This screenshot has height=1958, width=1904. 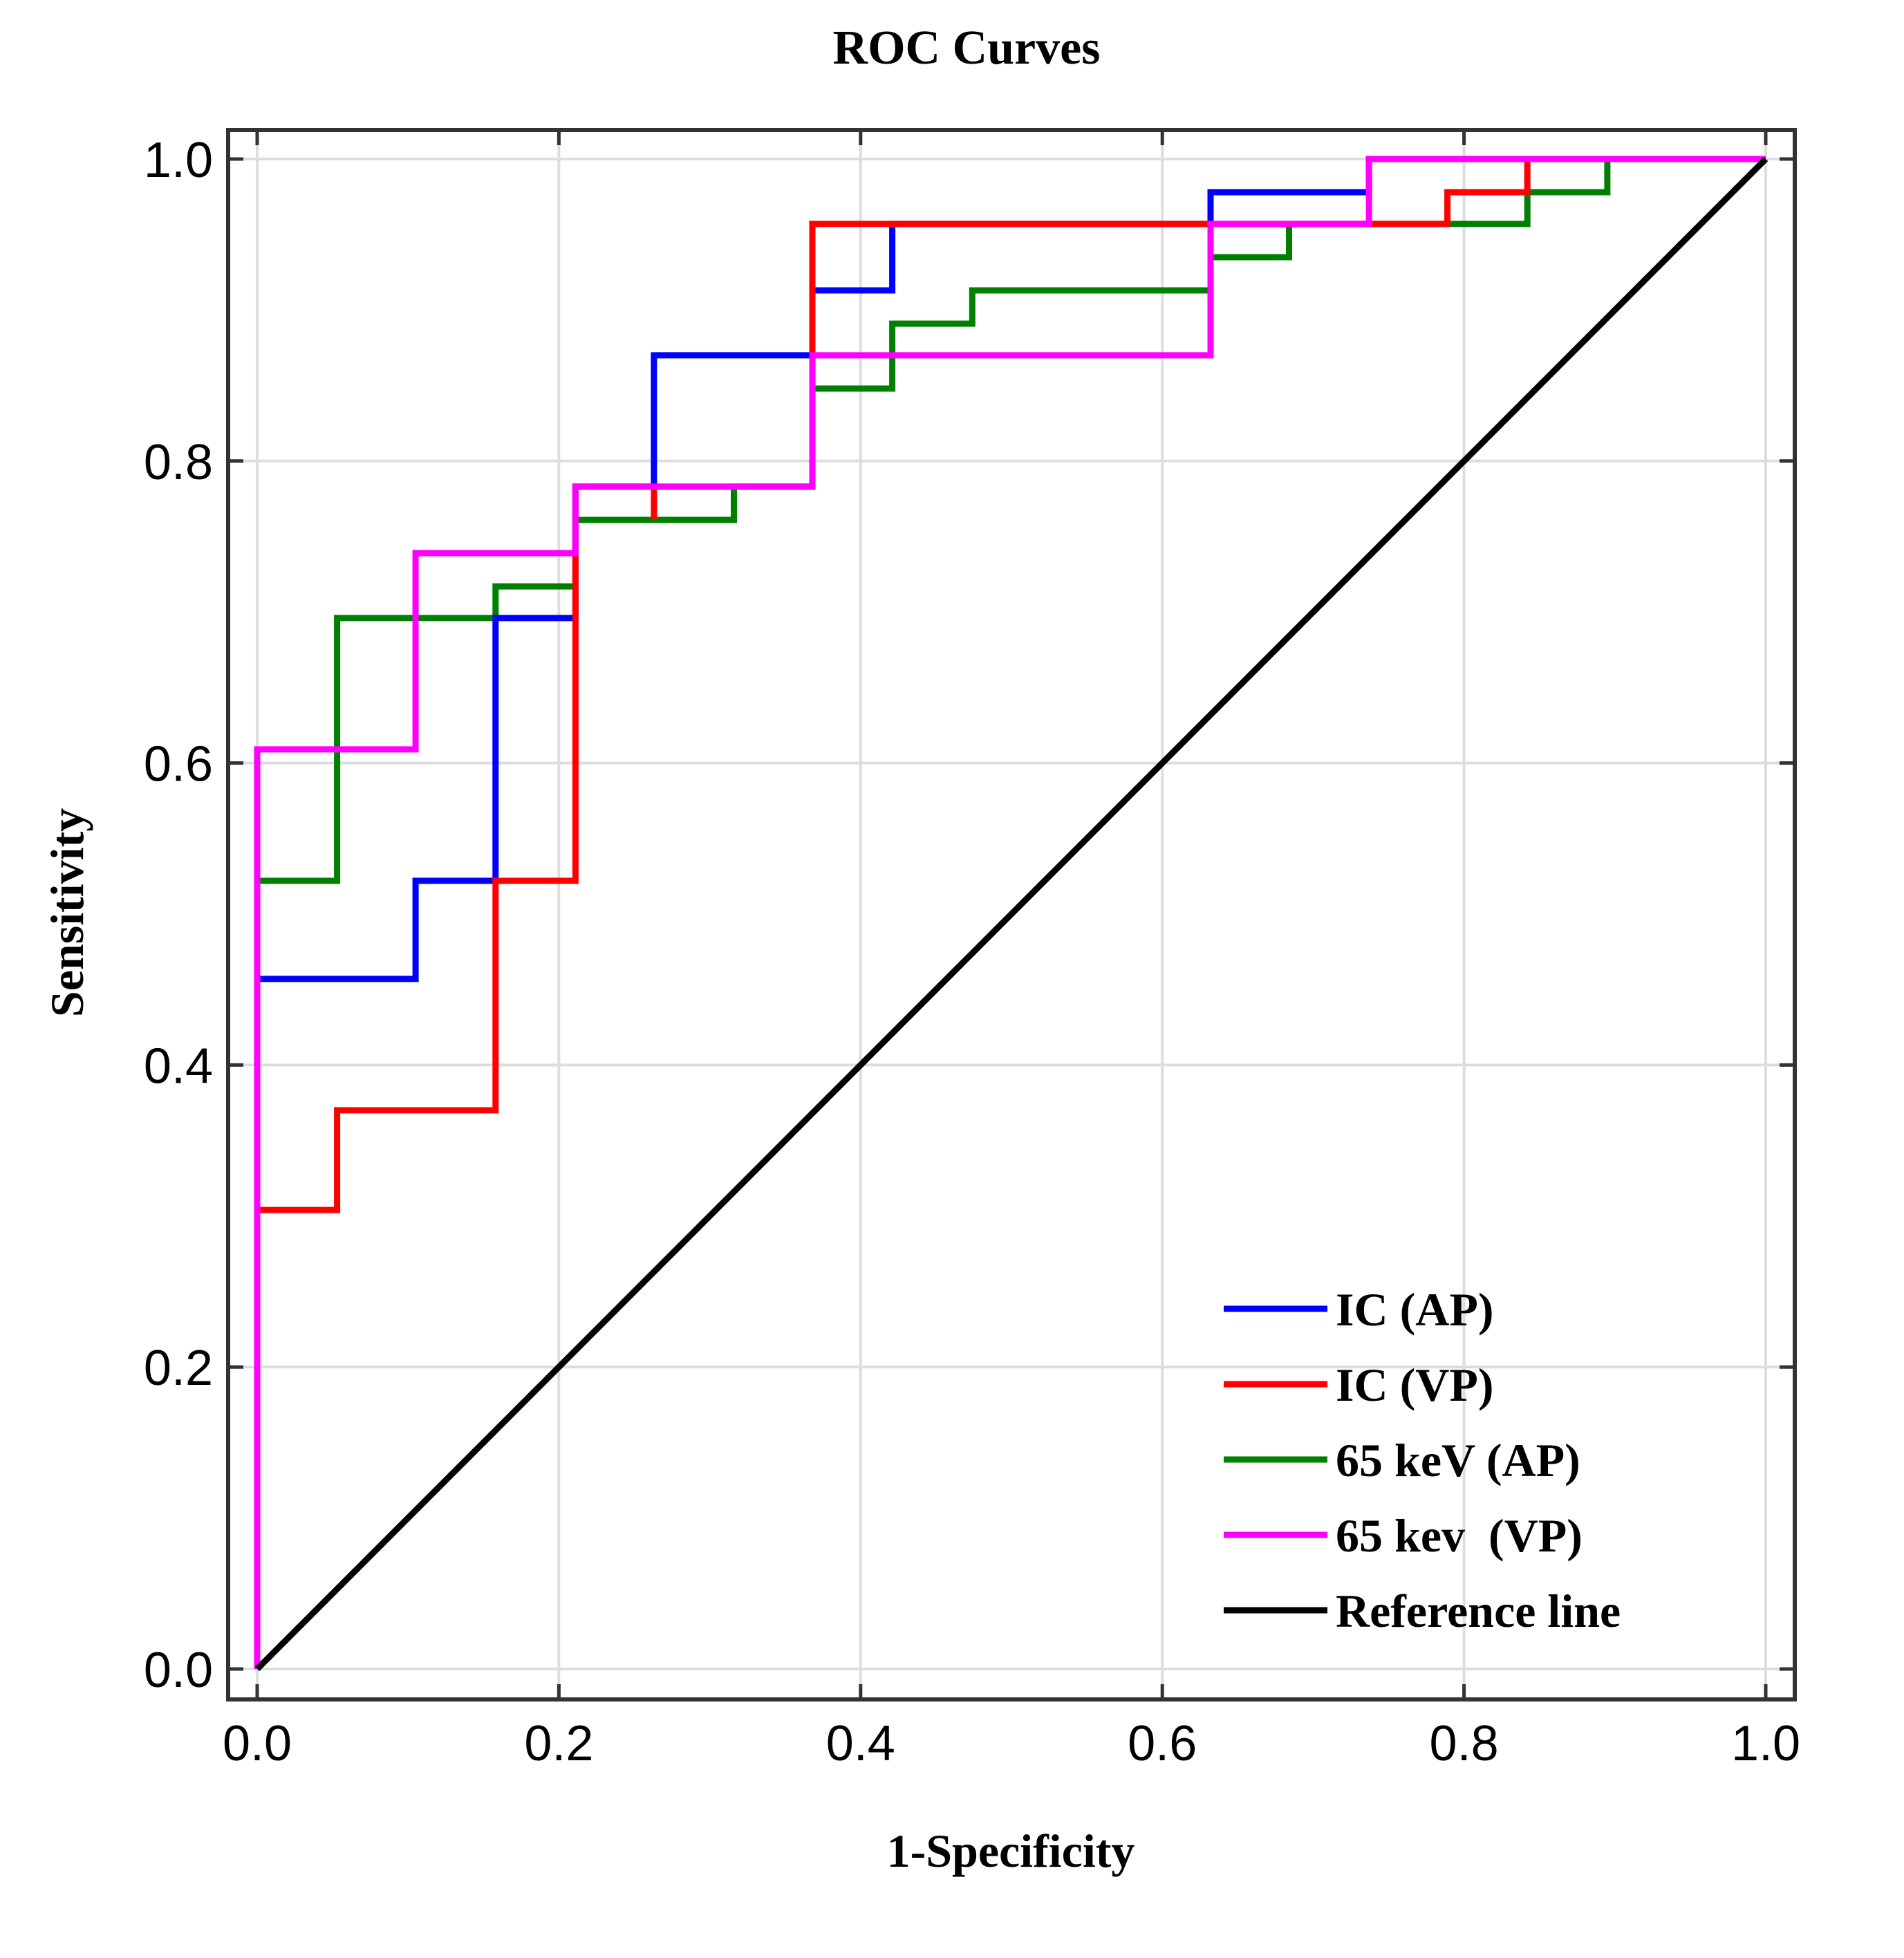 I want to click on y-tick-label: 1.0, so click(x=178, y=160).